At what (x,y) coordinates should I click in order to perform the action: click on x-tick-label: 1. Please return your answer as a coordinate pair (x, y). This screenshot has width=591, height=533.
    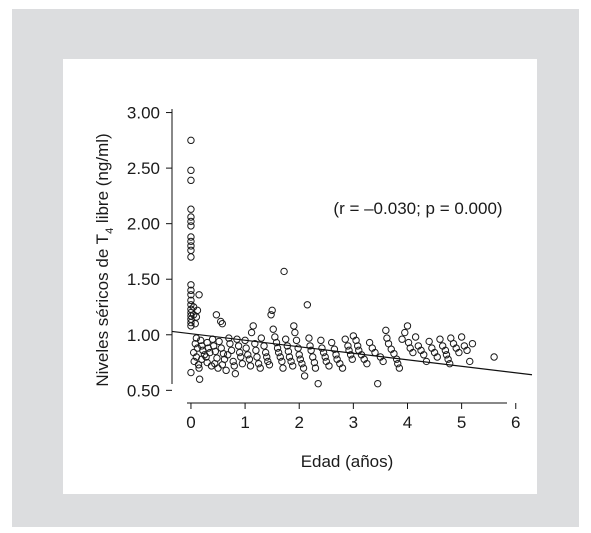
    Looking at the image, I should click on (244, 422).